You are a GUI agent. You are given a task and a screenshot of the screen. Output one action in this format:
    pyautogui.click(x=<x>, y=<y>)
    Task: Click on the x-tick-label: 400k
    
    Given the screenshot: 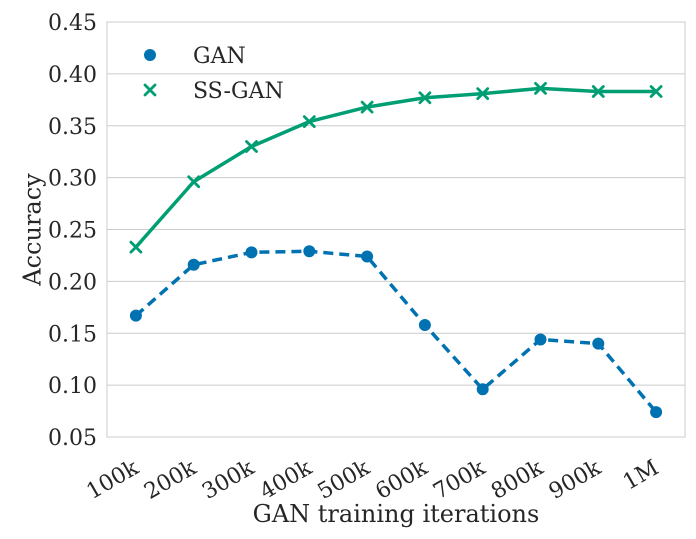 What is the action you would take?
    pyautogui.click(x=286, y=480)
    